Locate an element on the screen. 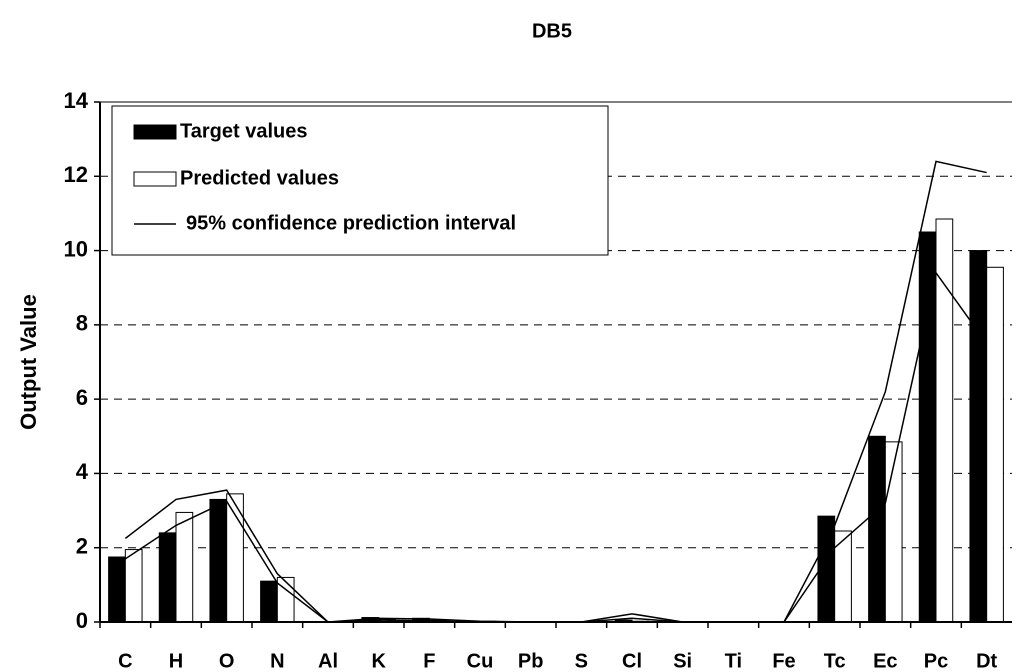 The height and width of the screenshot is (672, 1021). x-tick-label: Si is located at coordinates (682, 661).